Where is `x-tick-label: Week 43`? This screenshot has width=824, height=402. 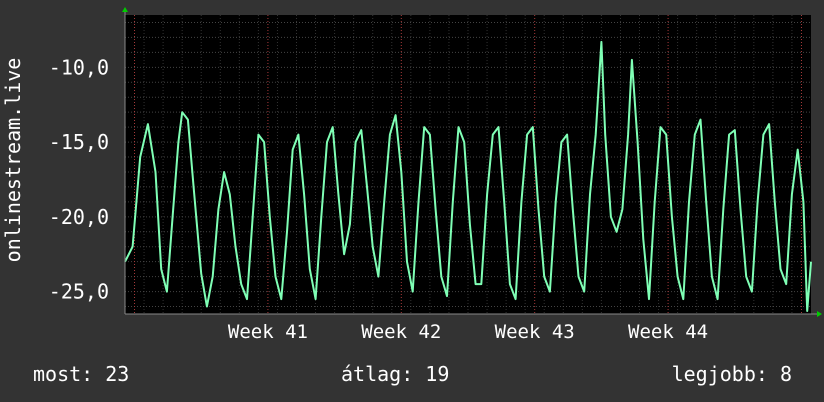 x-tick-label: Week 43 is located at coordinates (535, 332).